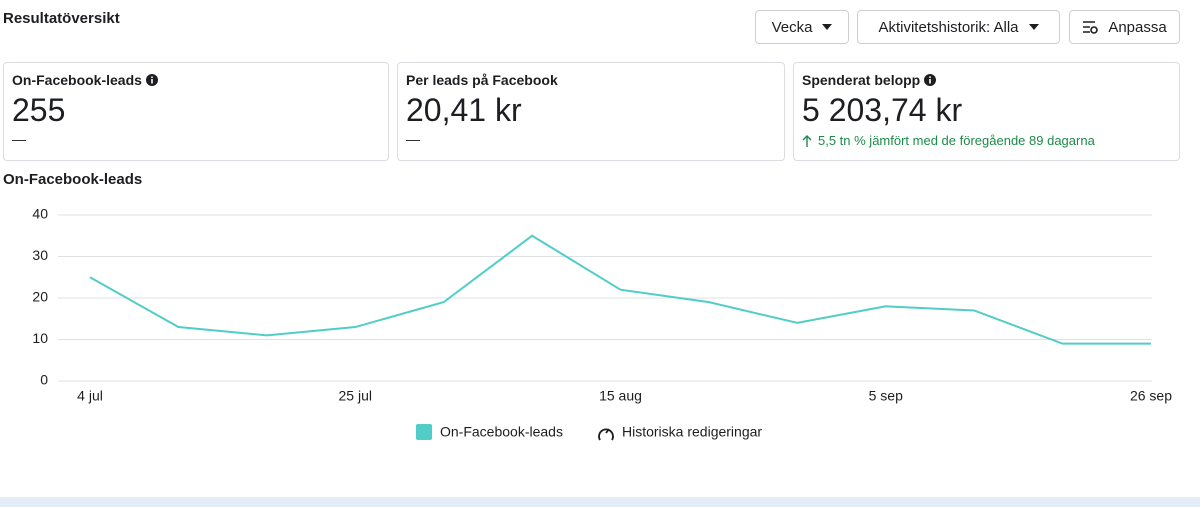 This screenshot has width=1200, height=507. What do you see at coordinates (40, 255) in the screenshot?
I see `y-tick-label: 30` at bounding box center [40, 255].